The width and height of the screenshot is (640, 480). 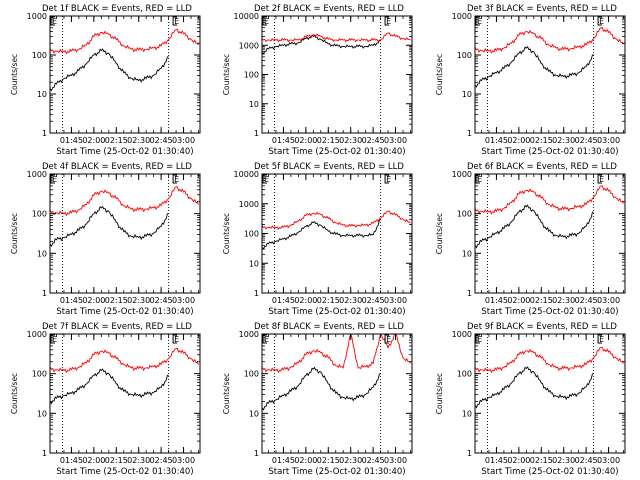 I want to click on chart-title: Det 2f BLACK = Events, RED = LLD, so click(x=329, y=9).